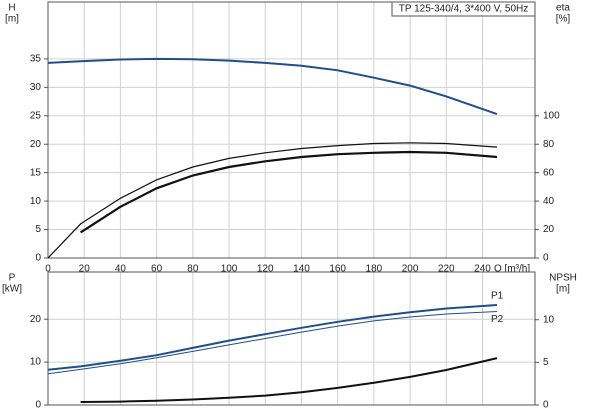 The image size is (593, 415). I want to click on y2-tick-label: 40, so click(549, 201).